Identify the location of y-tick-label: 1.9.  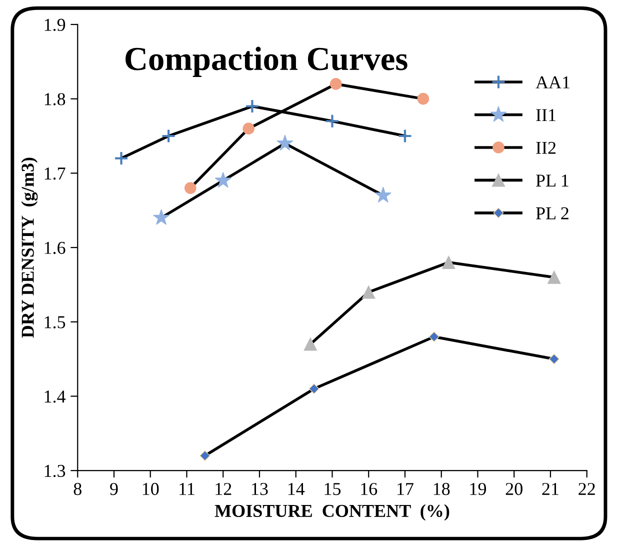
(55, 24).